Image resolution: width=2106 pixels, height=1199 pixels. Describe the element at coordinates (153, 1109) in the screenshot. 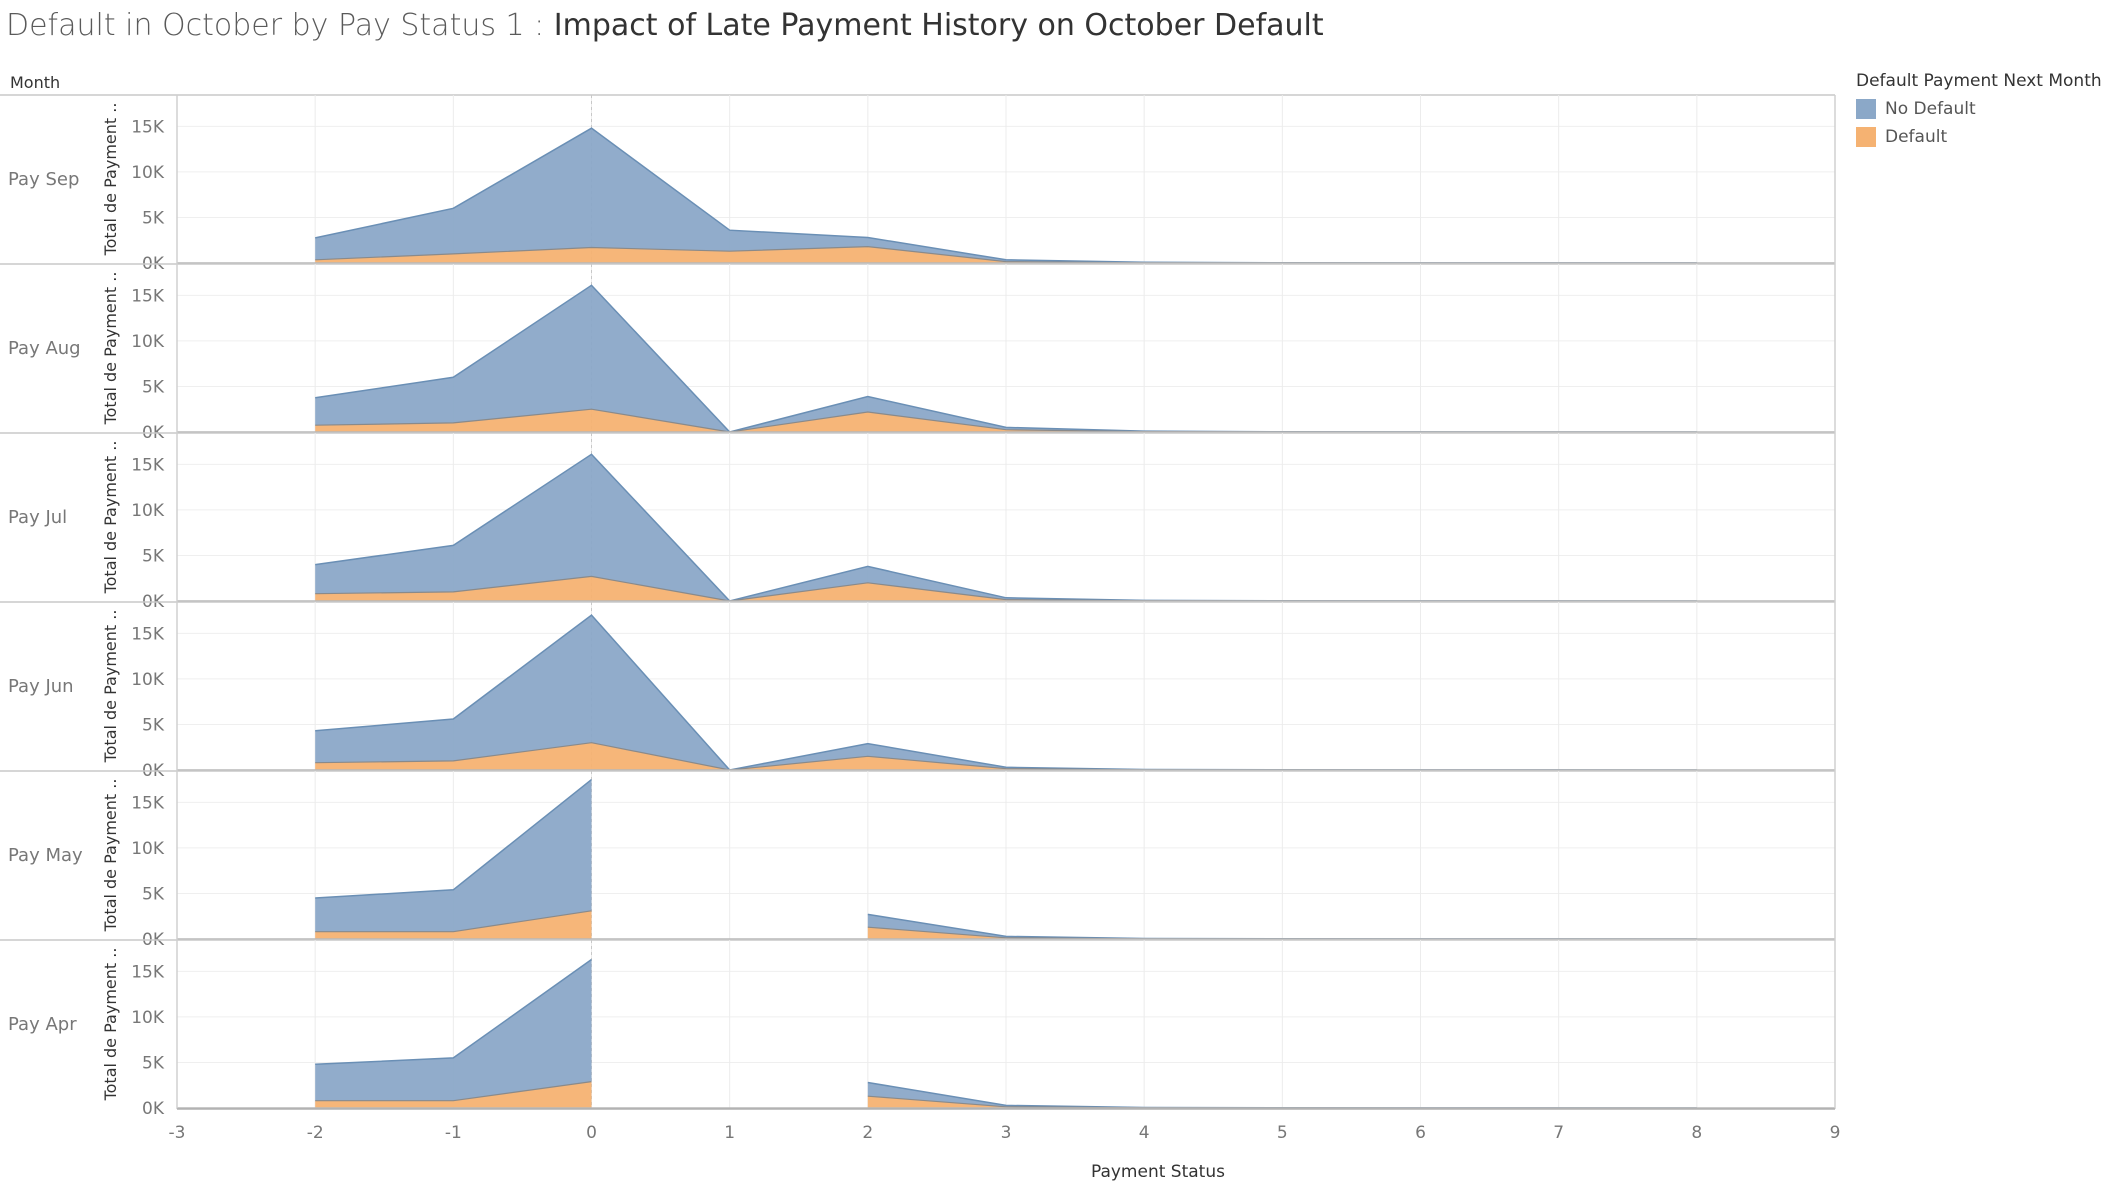

I see `y-tick-label: 0K` at that location.